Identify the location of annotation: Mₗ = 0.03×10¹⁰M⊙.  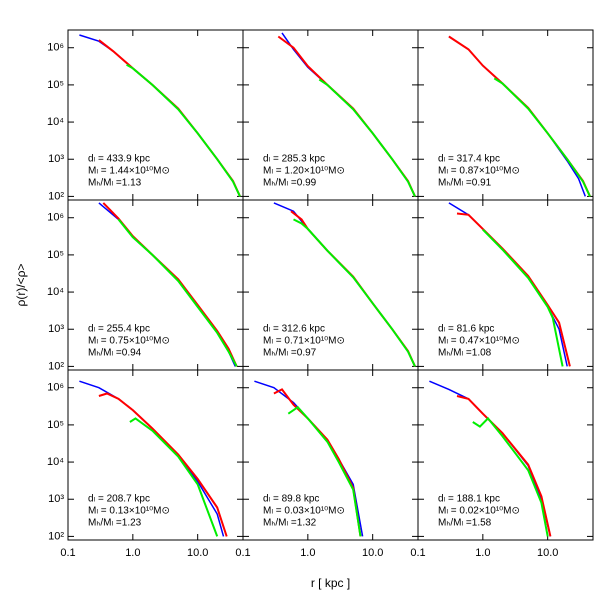
(304, 511).